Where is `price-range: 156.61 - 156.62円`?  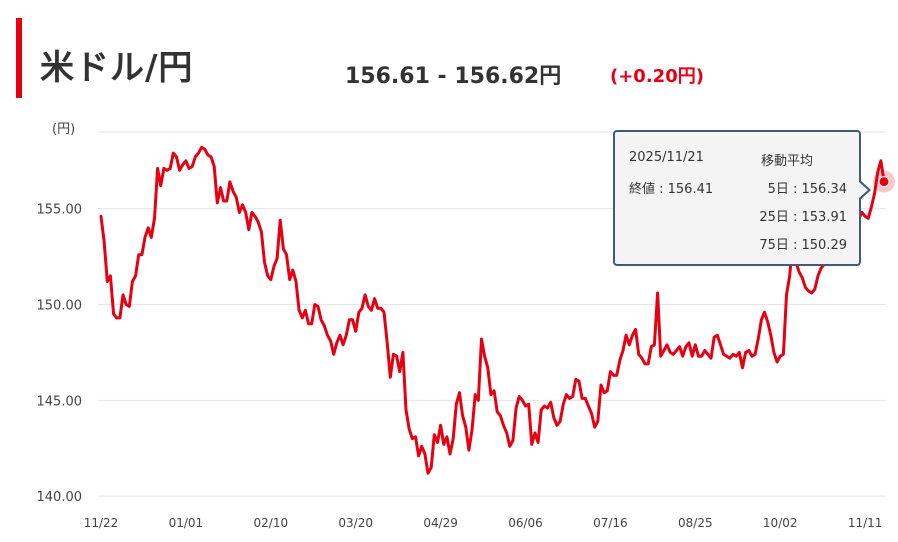
price-range: 156.61 - 156.62円 is located at coordinates (453, 76).